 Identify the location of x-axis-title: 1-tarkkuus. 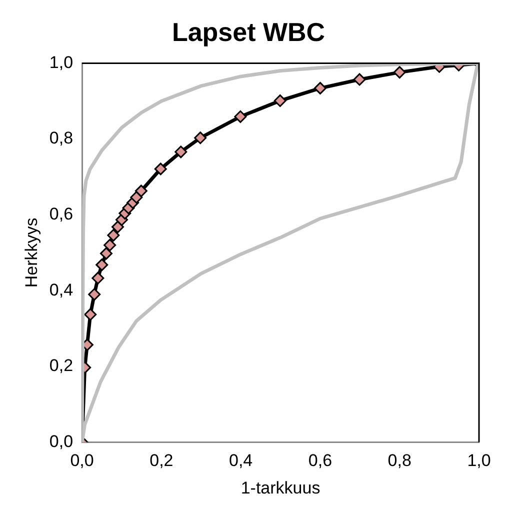
(280, 488).